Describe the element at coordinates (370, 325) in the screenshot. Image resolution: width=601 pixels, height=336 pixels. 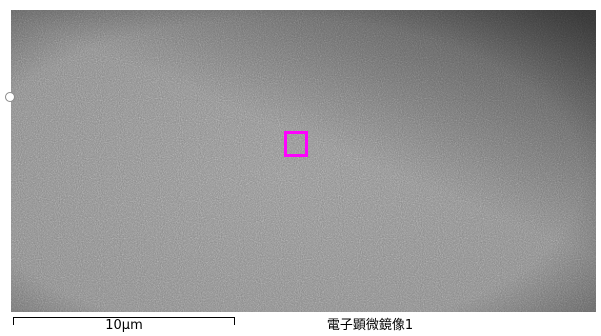
I see `image-caption: 電子顕微鏡像1` at that location.